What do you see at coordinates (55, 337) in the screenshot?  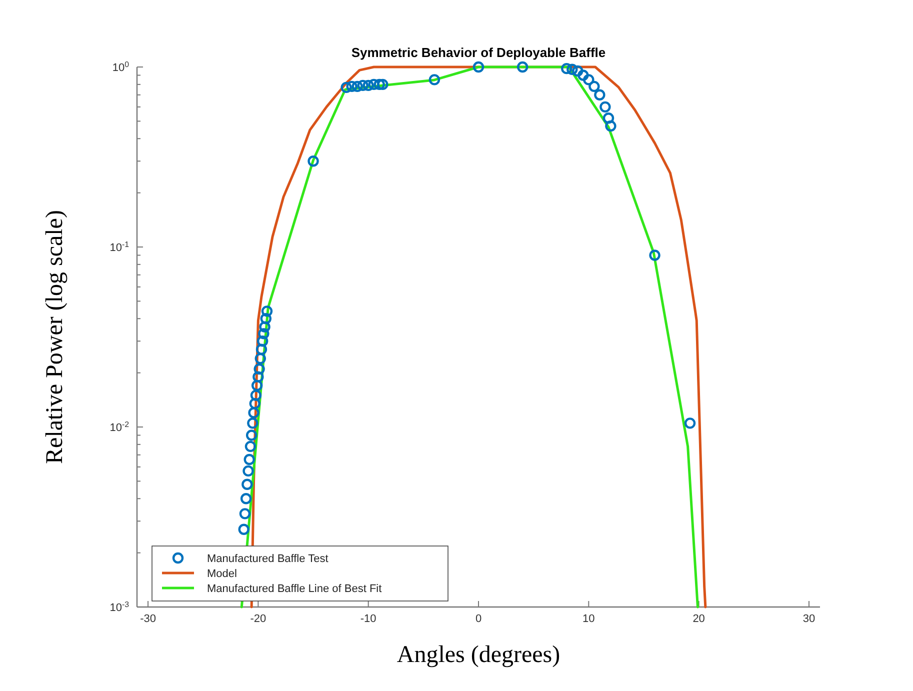 I see `y-axis-title: Relative Power (log scale)` at bounding box center [55, 337].